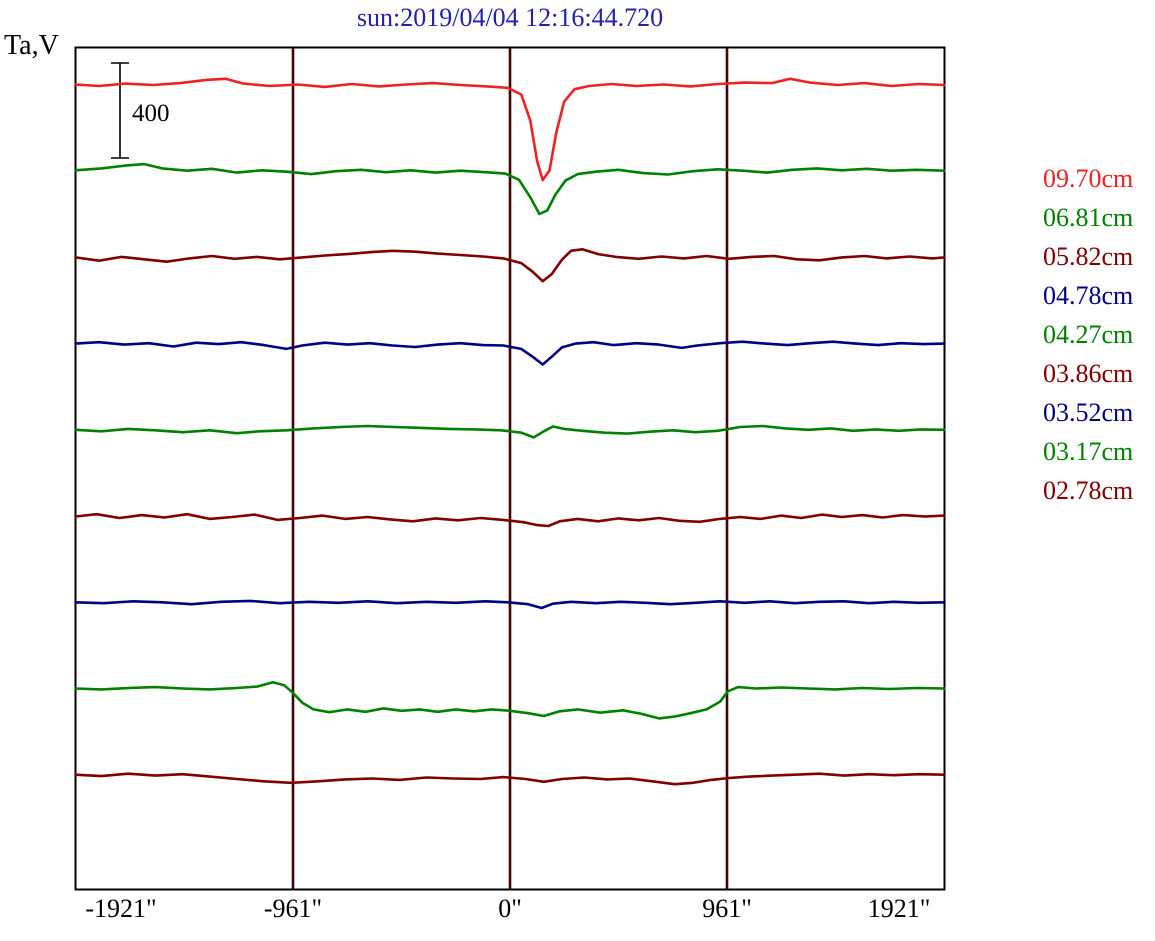  I want to click on legend-item-09.70cm: 09.70cm, so click(1088, 178).